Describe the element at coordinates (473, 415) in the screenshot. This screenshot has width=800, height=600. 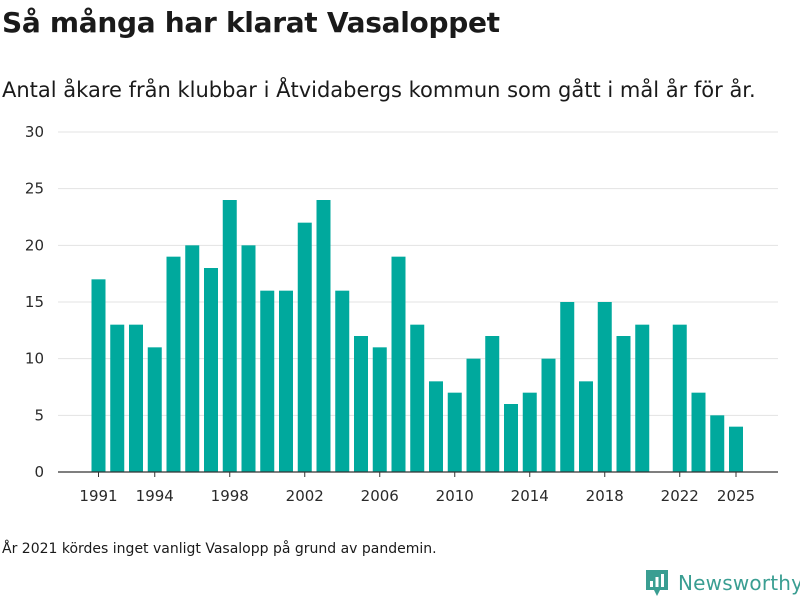
I see `bar-2011` at that location.